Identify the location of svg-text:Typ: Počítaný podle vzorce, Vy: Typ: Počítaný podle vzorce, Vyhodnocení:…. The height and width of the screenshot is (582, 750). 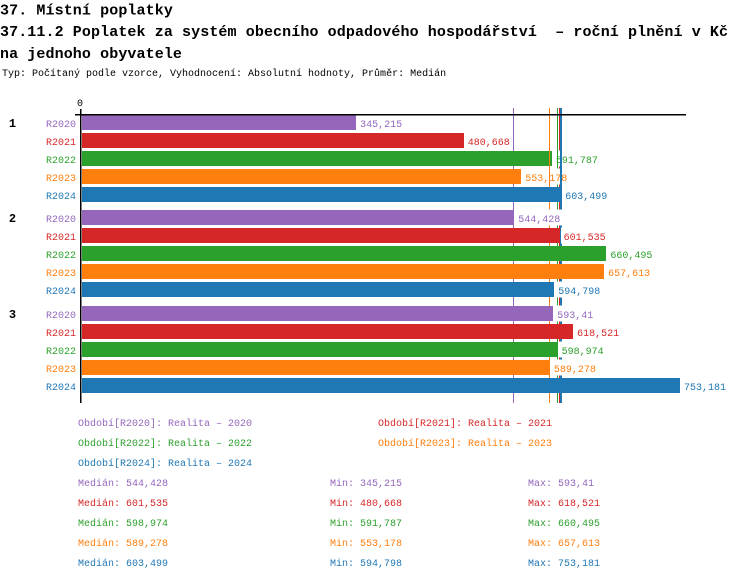
(224, 73).